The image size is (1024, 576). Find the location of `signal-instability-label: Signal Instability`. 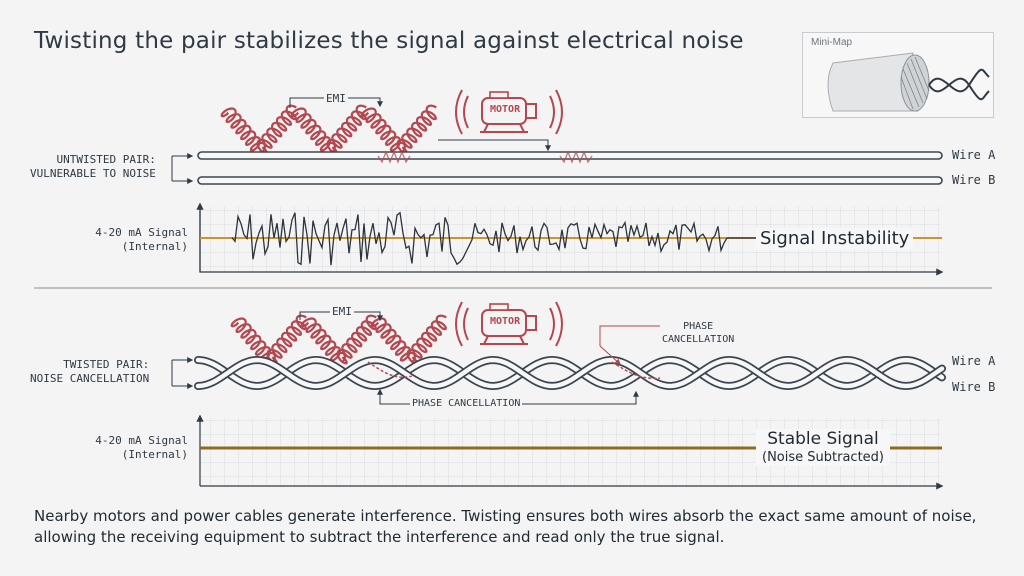

signal-instability-label: Signal Instability is located at coordinates (835, 239).